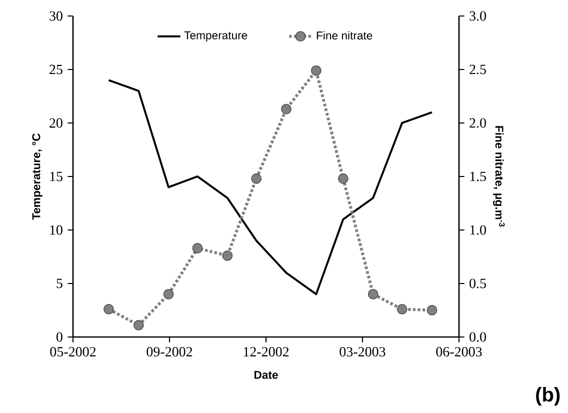  What do you see at coordinates (478, 230) in the screenshot?
I see `y2-tick-label: 1.0` at bounding box center [478, 230].